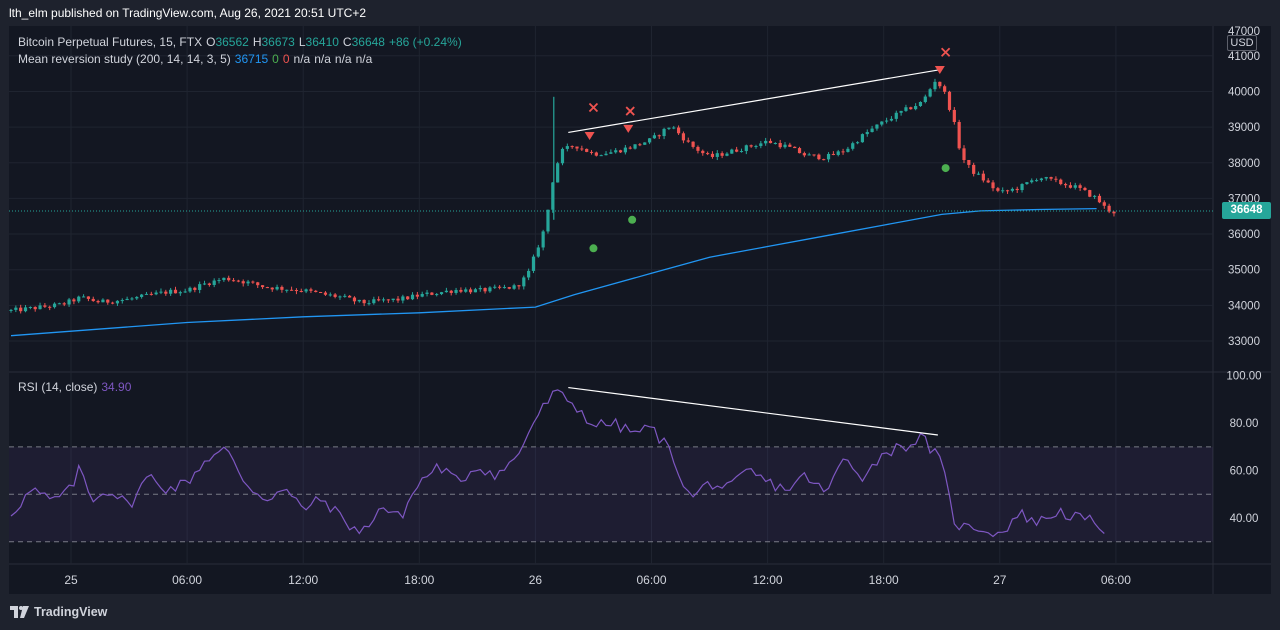  What do you see at coordinates (536, 580) in the screenshot?
I see `time-tick-label: 26` at bounding box center [536, 580].